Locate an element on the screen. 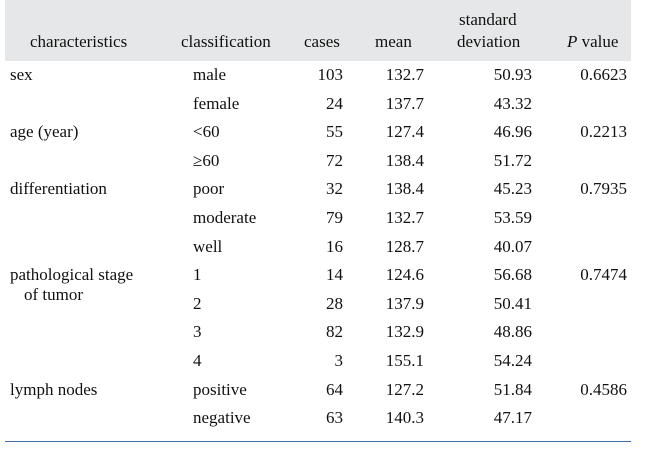  sd-cell: 48.86 is located at coordinates (512, 332).